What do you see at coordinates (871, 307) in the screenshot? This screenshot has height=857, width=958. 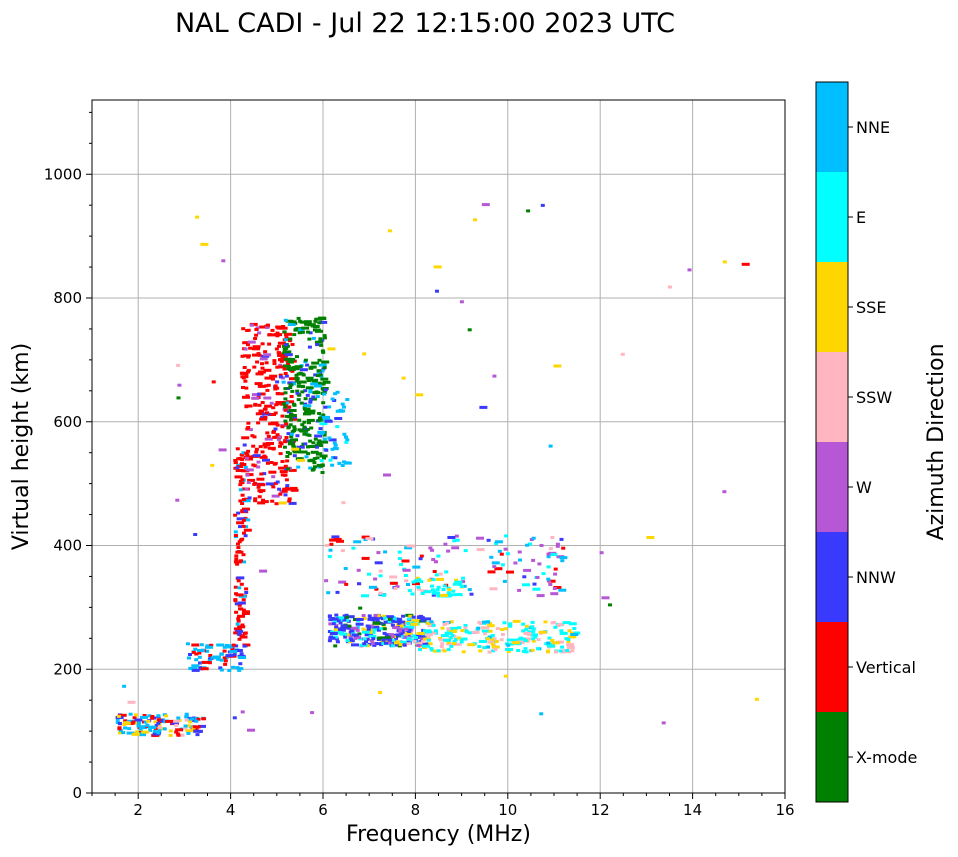 I see `colorbar-label: SSE` at bounding box center [871, 307].